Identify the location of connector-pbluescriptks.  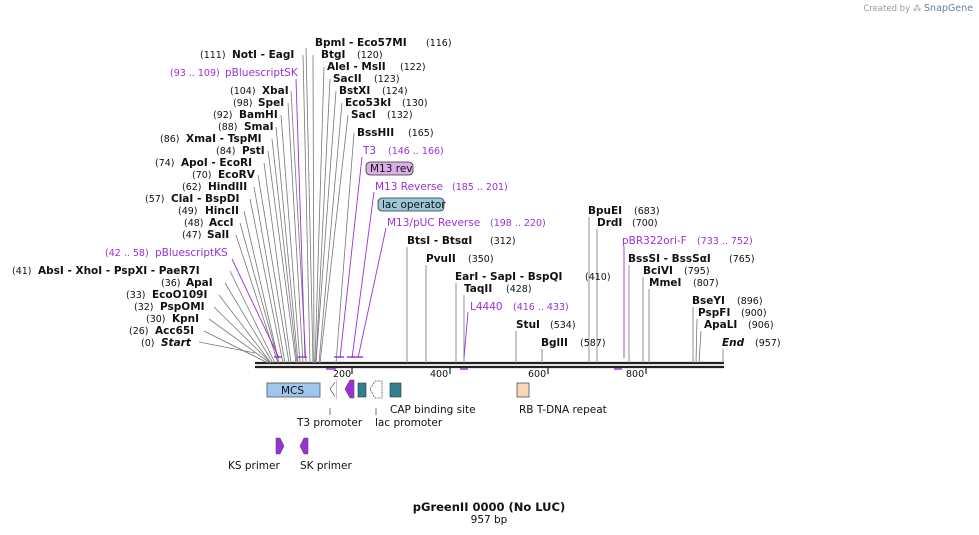
(255, 308).